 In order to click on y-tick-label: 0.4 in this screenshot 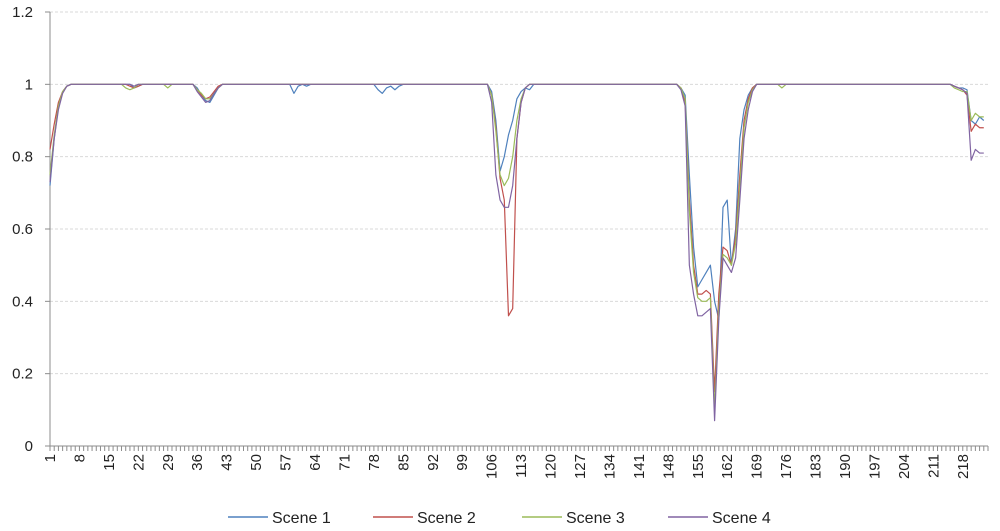, I will do `click(22, 301)`.